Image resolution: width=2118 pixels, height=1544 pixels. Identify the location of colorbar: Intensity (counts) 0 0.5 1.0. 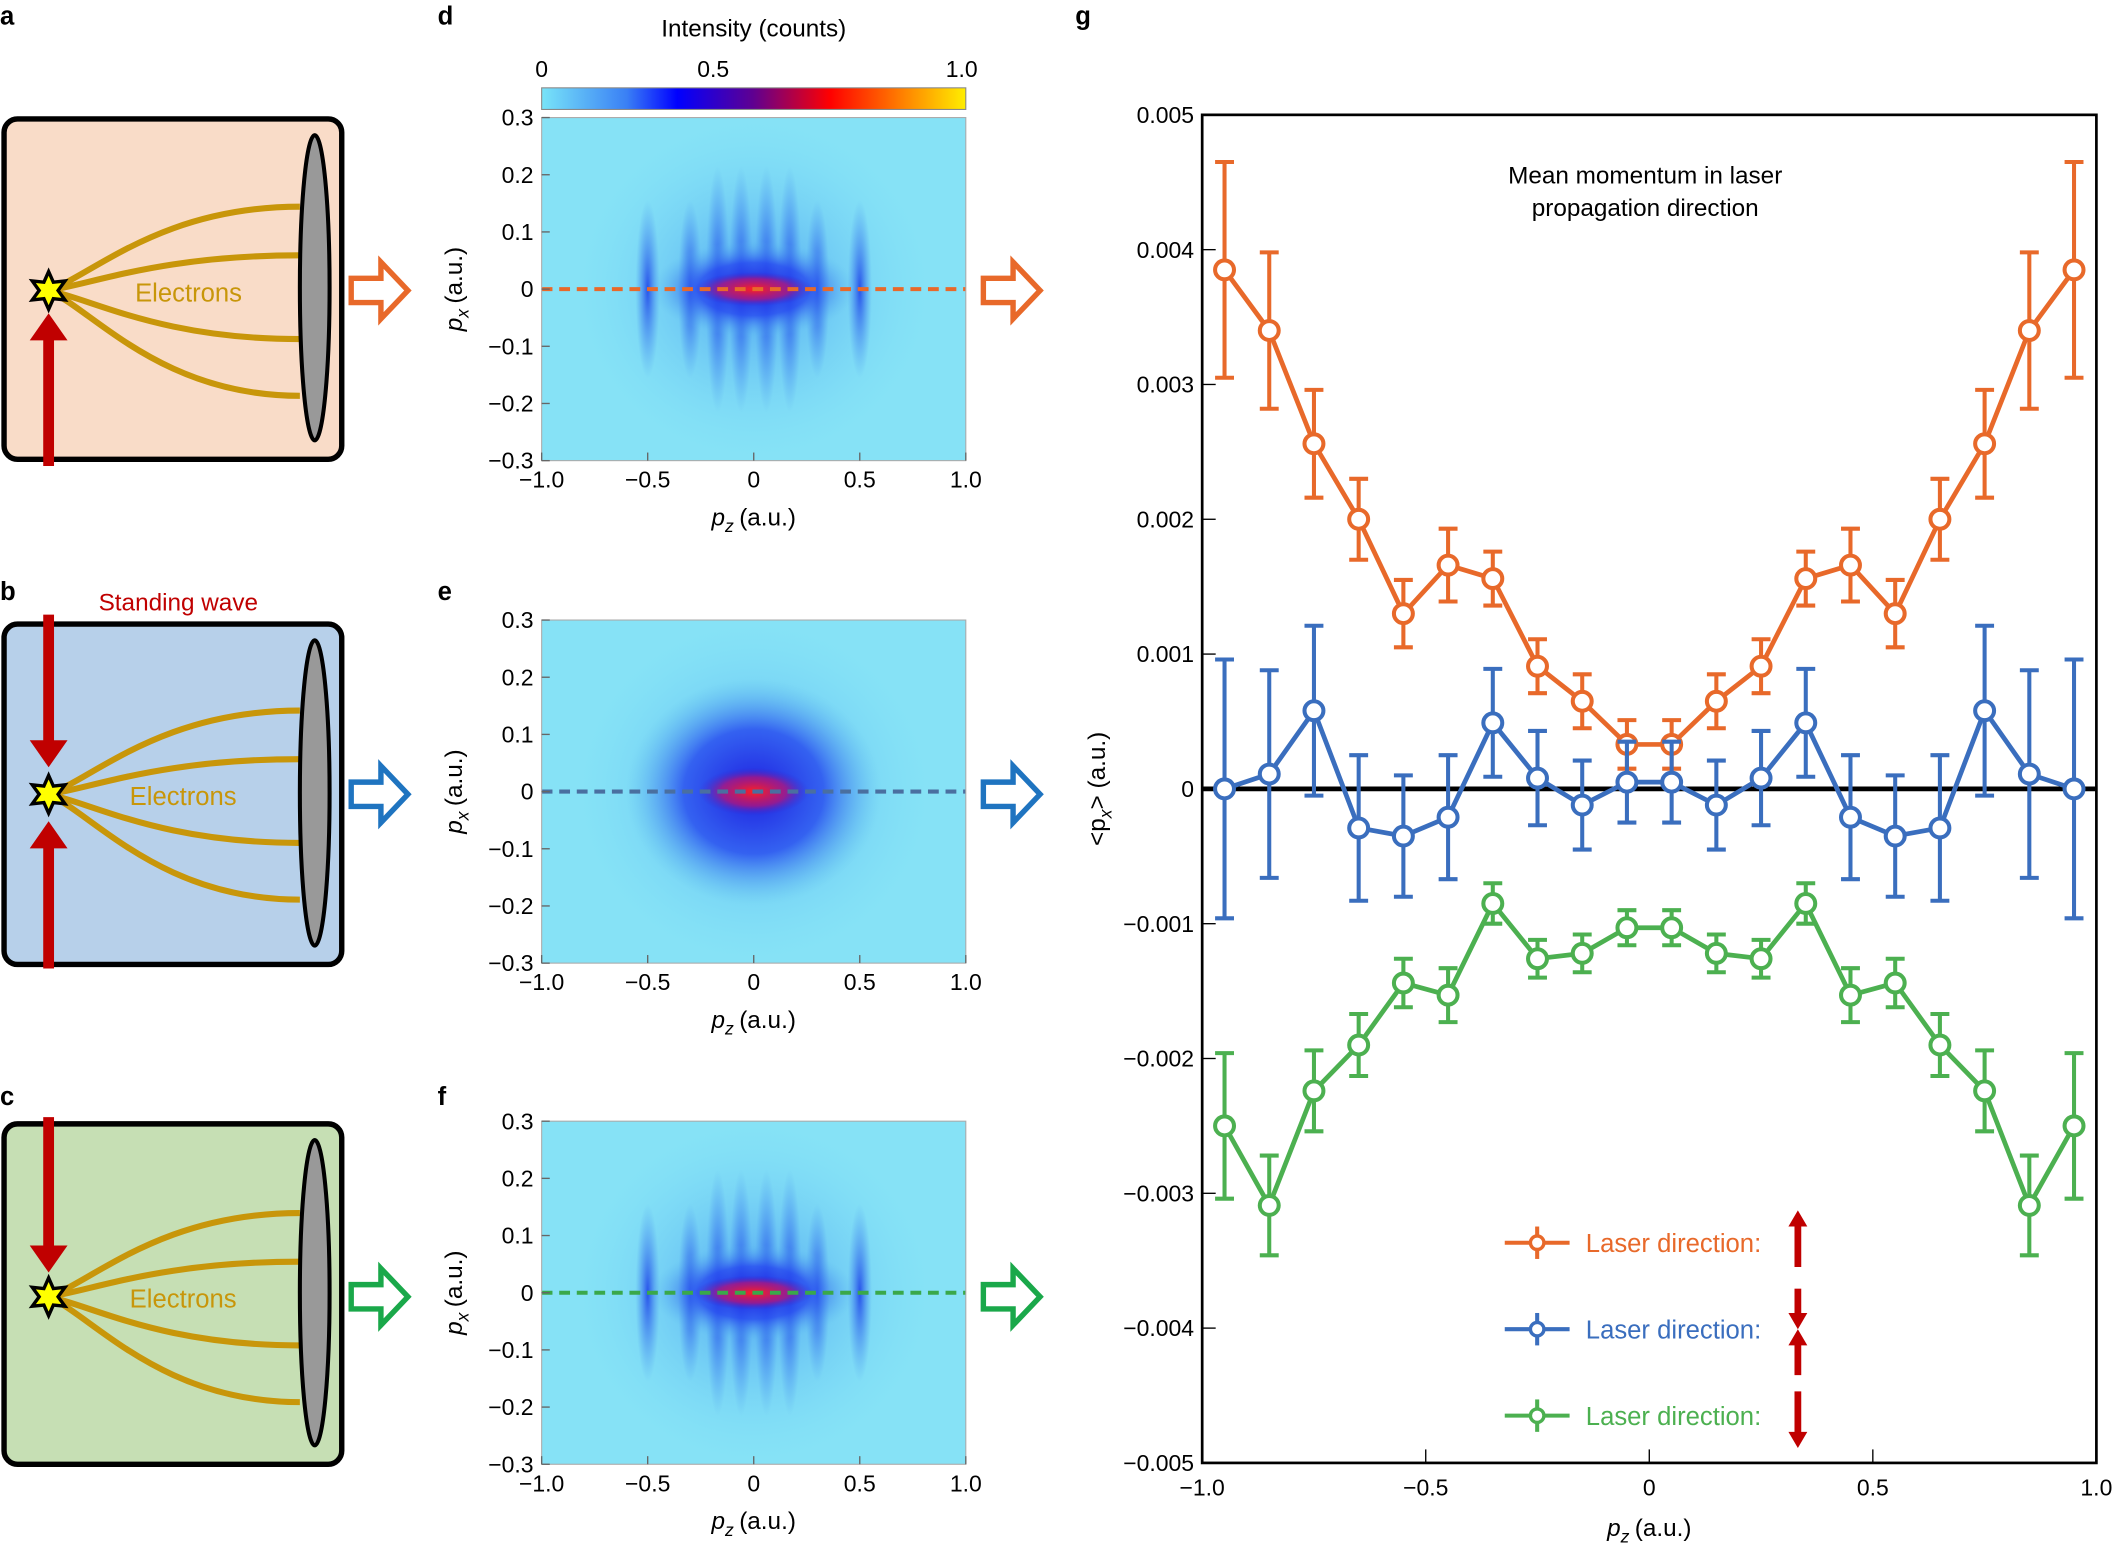
(756, 63).